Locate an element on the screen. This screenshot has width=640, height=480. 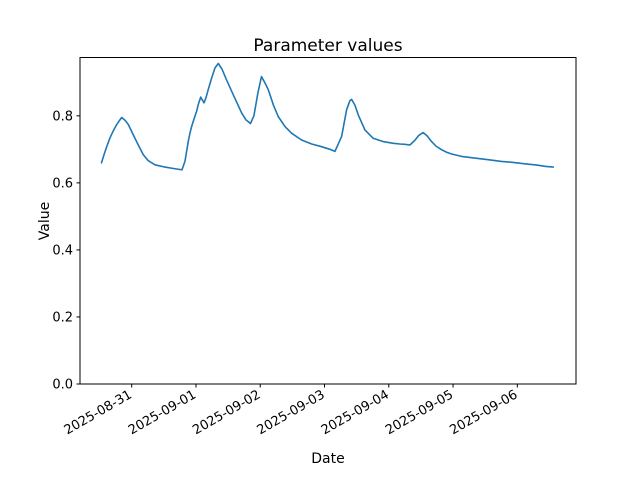
x-tick-label: 2025-09-04 is located at coordinates (355, 412).